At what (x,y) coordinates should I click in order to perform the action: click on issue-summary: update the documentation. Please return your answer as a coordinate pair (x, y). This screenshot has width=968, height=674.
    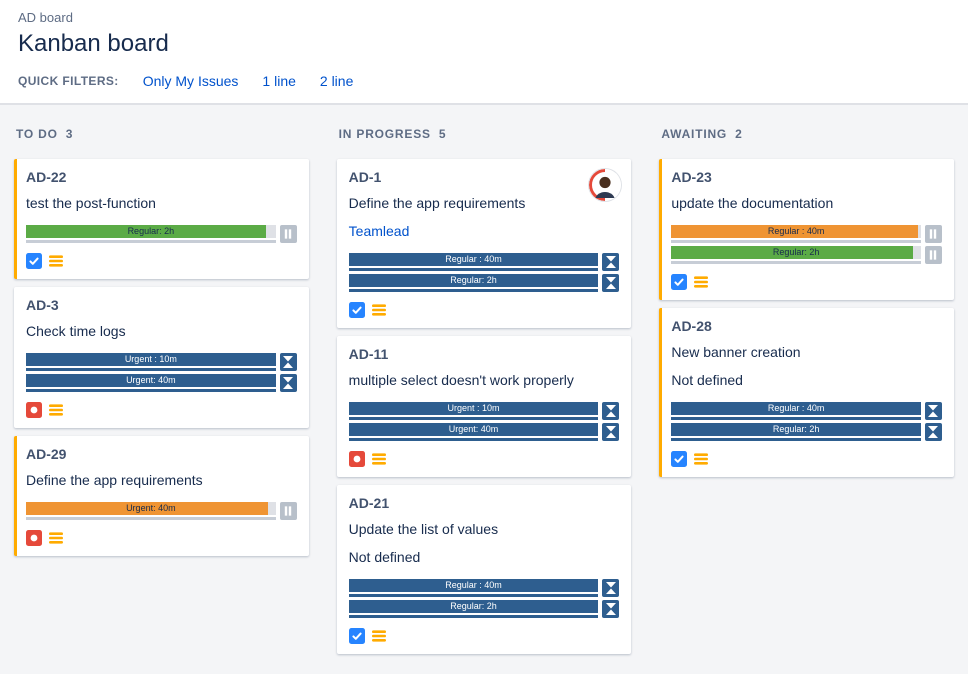
    Looking at the image, I should click on (752, 203).